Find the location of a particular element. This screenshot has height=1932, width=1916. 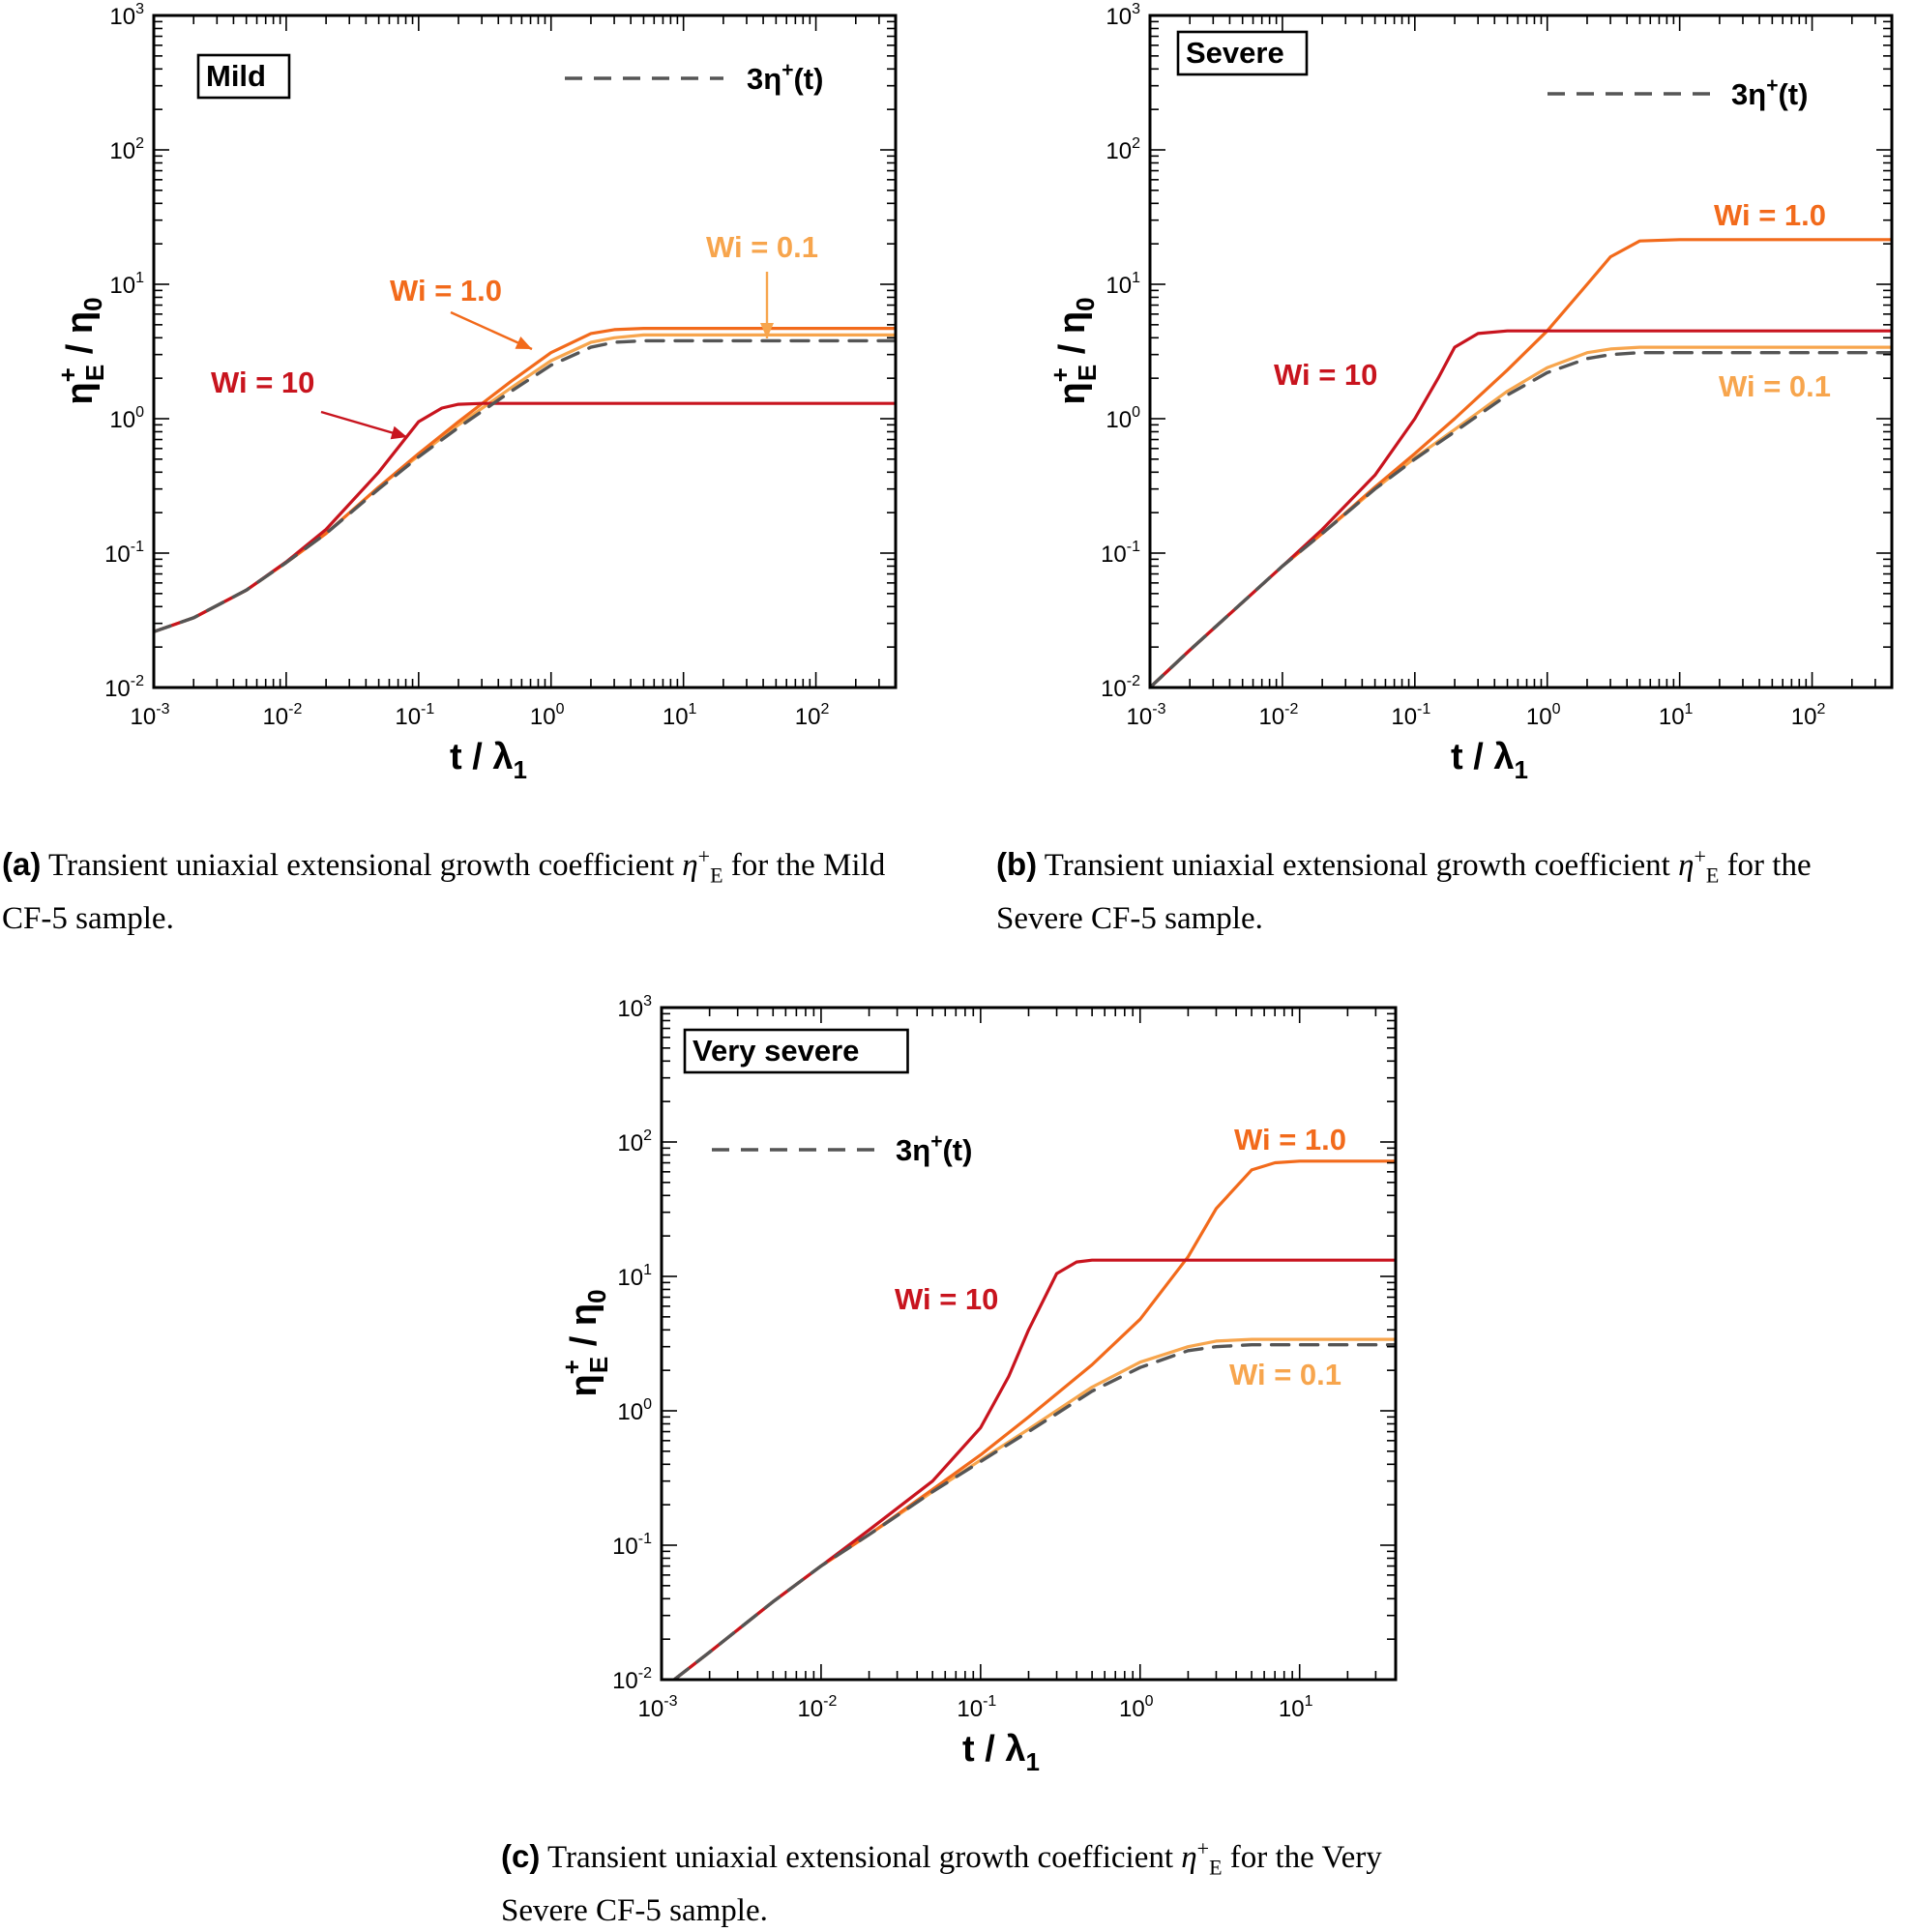

caption-c-line2: Severe CF-5 sample. is located at coordinates (634, 1910).